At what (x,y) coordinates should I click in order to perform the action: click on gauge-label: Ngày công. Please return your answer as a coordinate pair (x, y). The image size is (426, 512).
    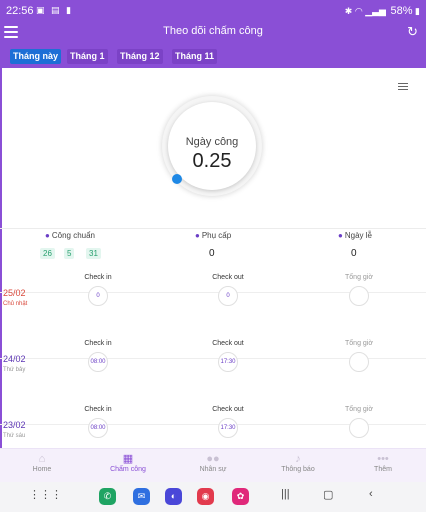
    Looking at the image, I should click on (212, 142).